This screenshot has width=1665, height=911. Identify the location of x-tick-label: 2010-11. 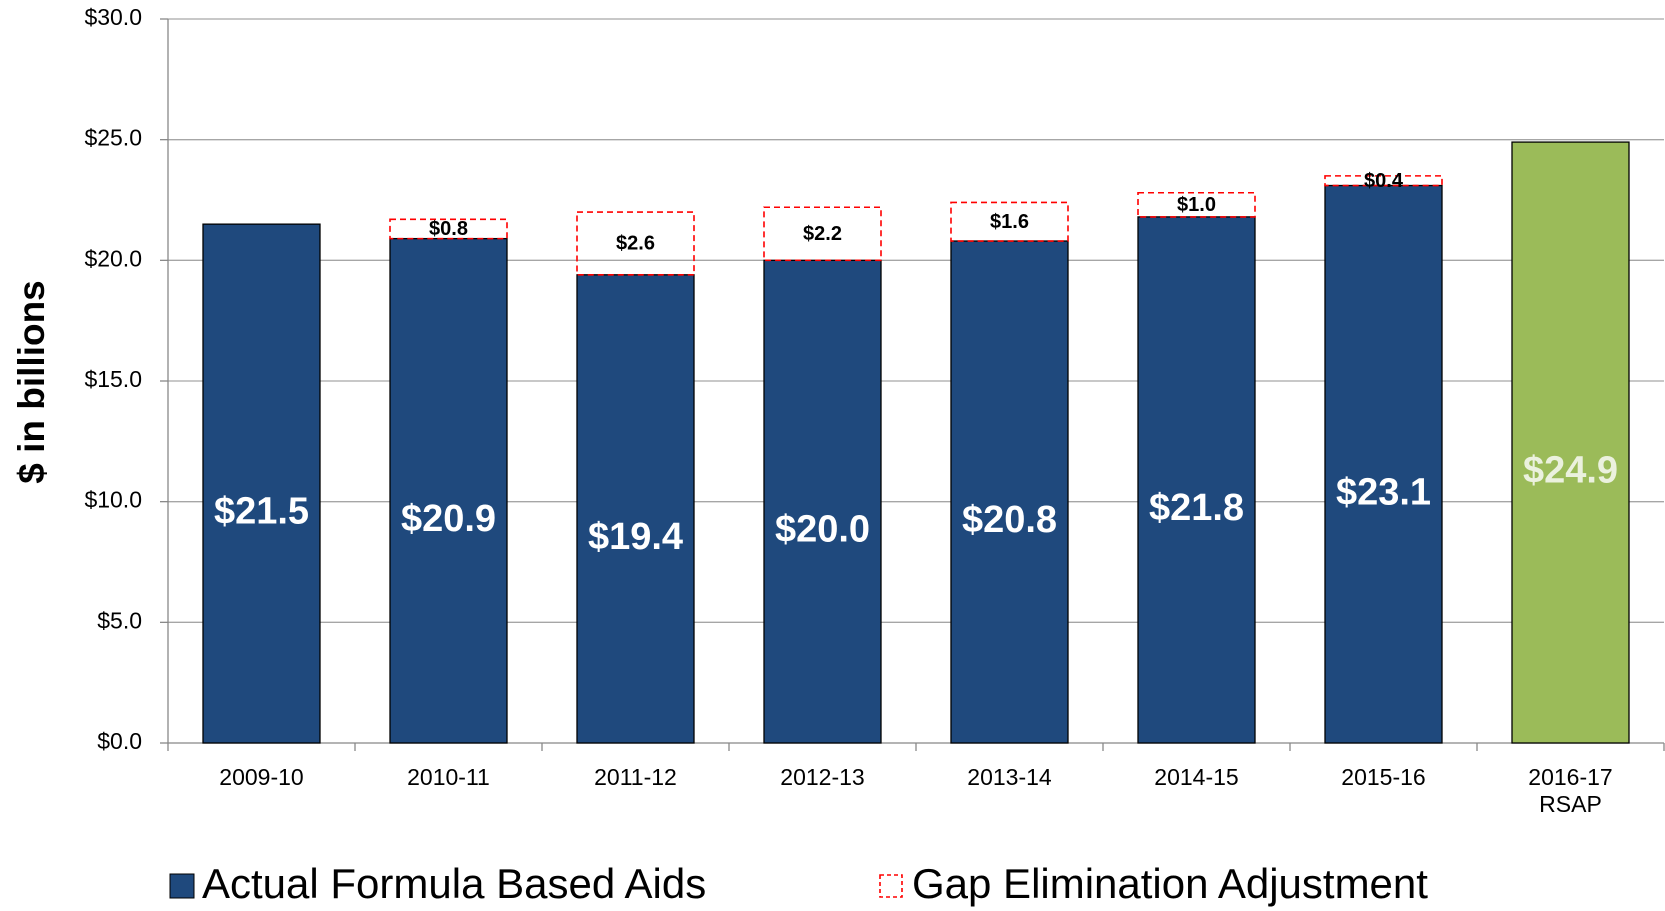
(448, 777).